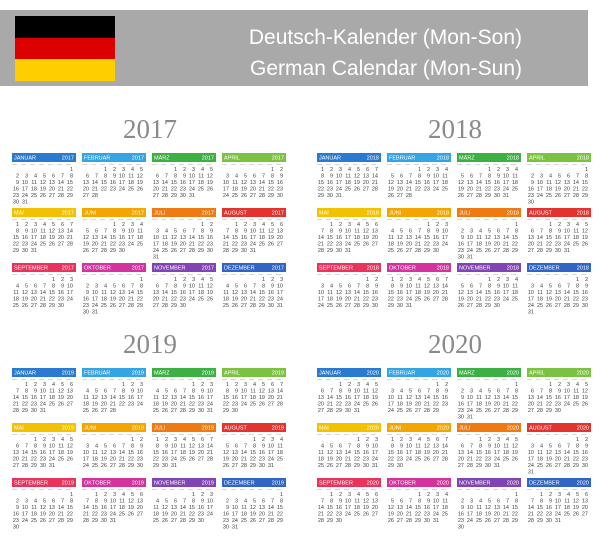 This screenshot has height=541, width=600. Describe the element at coordinates (516, 170) in the screenshot. I see `day-number: 4` at that location.